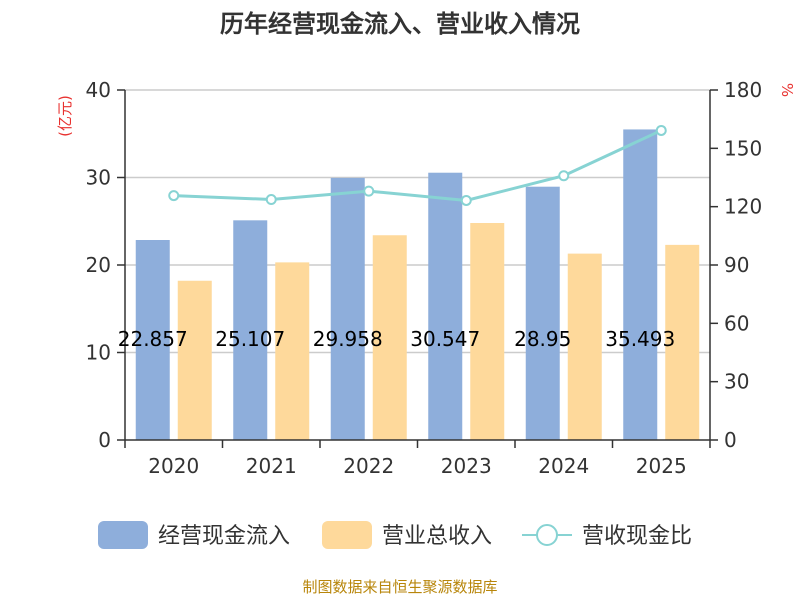  What do you see at coordinates (787, 90) in the screenshot?
I see `right-axis-unit: %` at bounding box center [787, 90].